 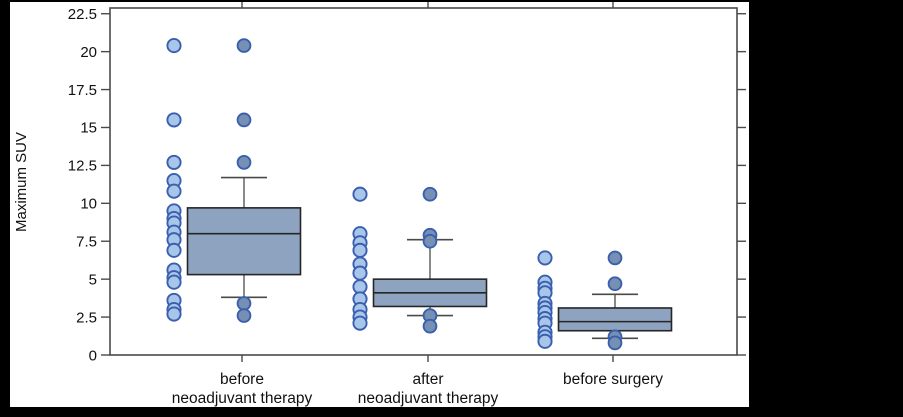 What do you see at coordinates (86, 317) in the screenshot?
I see `y-tick-label: 2.5` at bounding box center [86, 317].